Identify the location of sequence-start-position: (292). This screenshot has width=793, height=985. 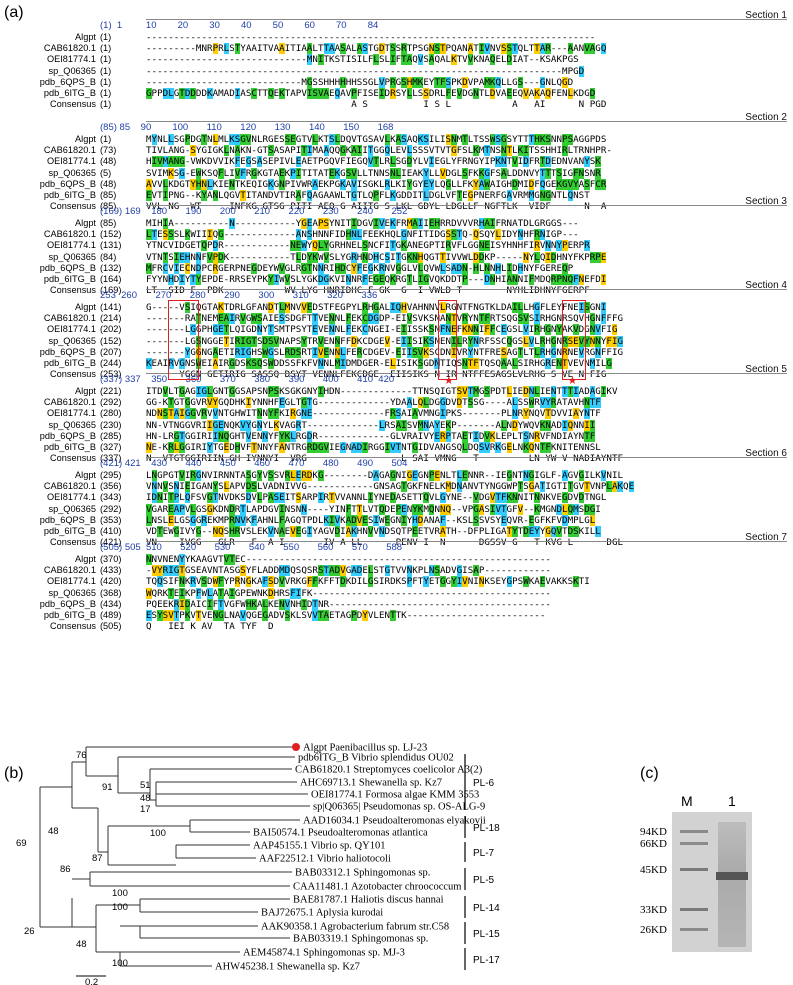
(111, 402).